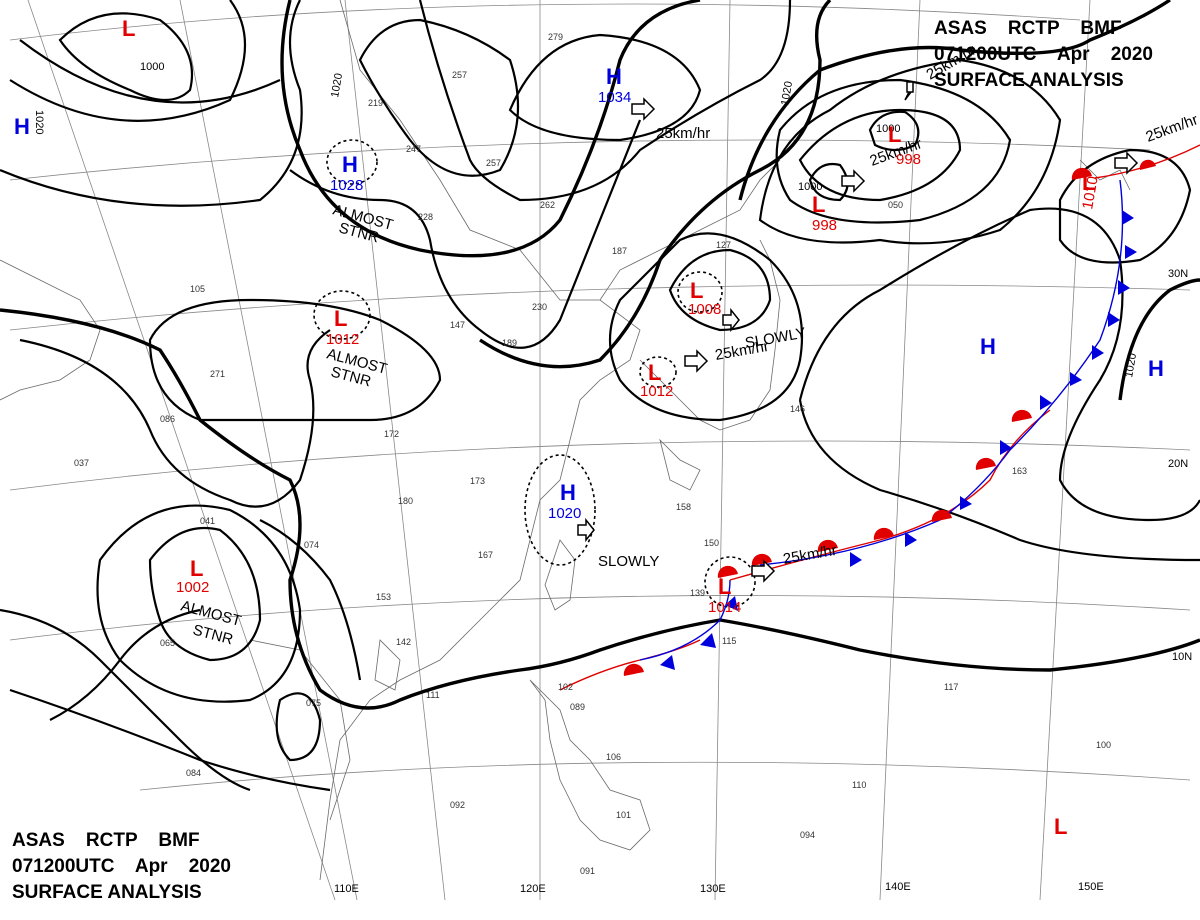  I want to click on lon-label-150e: 150E, so click(1091, 887).